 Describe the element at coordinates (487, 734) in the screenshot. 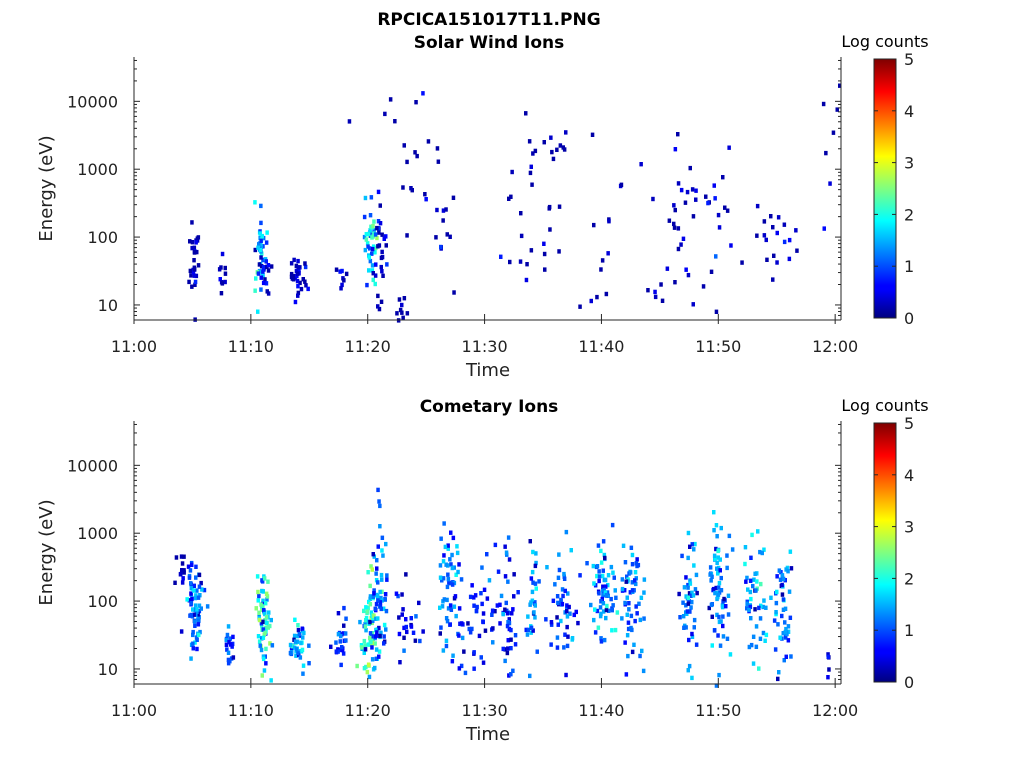

I see `x-axis-label: Time` at that location.